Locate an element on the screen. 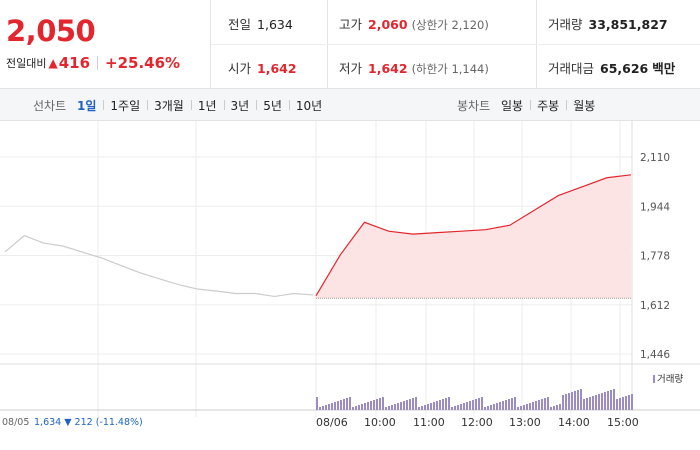 This screenshot has width=700, height=450. line-chart-tabs: 1일 1주일 3개월 1년 3년 5년 10년 is located at coordinates (199, 105).